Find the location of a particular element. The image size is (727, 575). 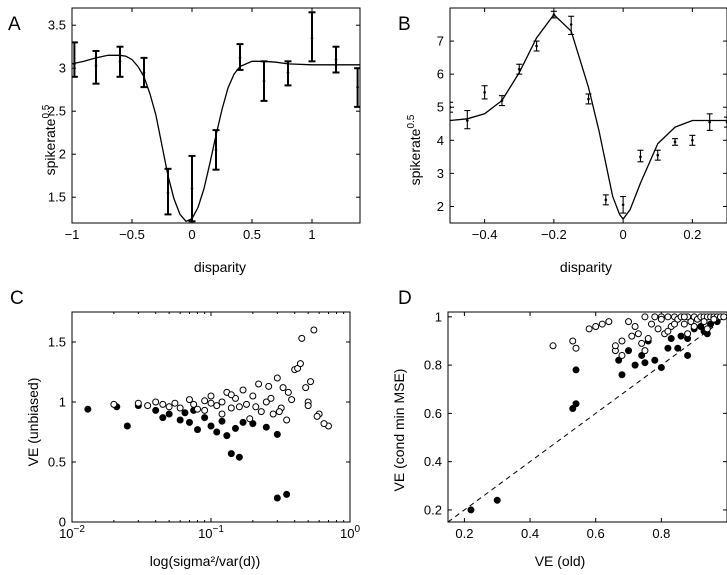

panel-d-ytick-label: 0.6 is located at coordinates (433, 413).